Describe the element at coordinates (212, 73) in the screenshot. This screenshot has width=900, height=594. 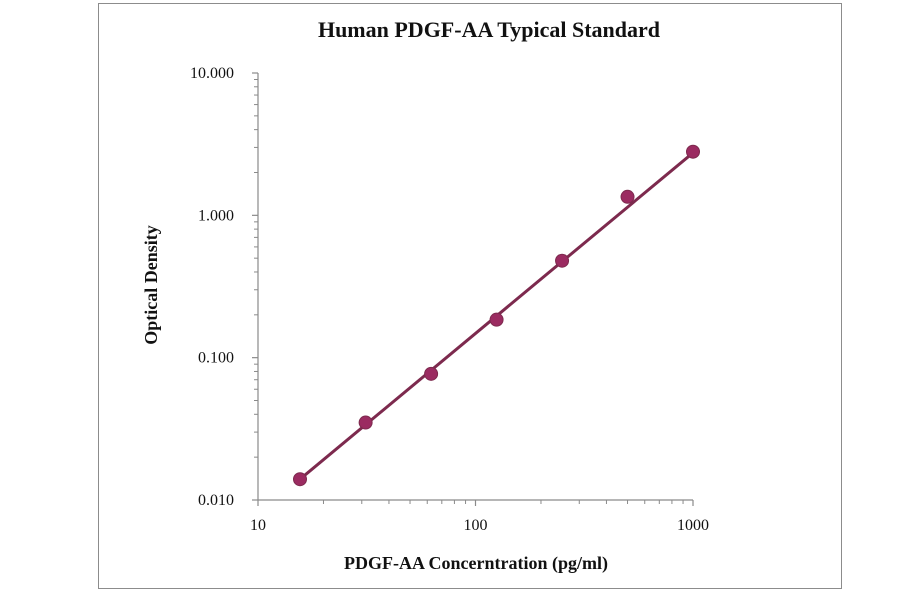
I see `y-tick-label: 10.000` at that location.